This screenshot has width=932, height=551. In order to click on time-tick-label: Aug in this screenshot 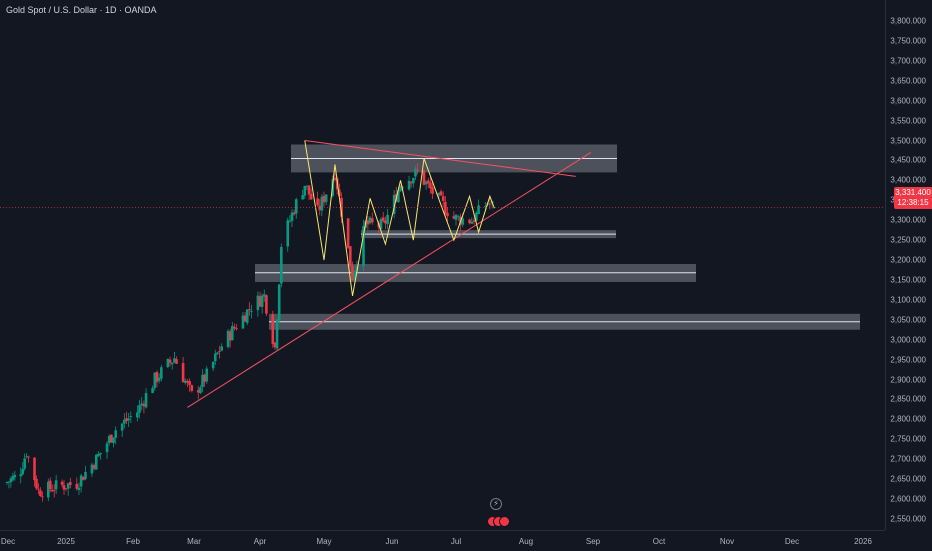, I will do `click(526, 541)`.